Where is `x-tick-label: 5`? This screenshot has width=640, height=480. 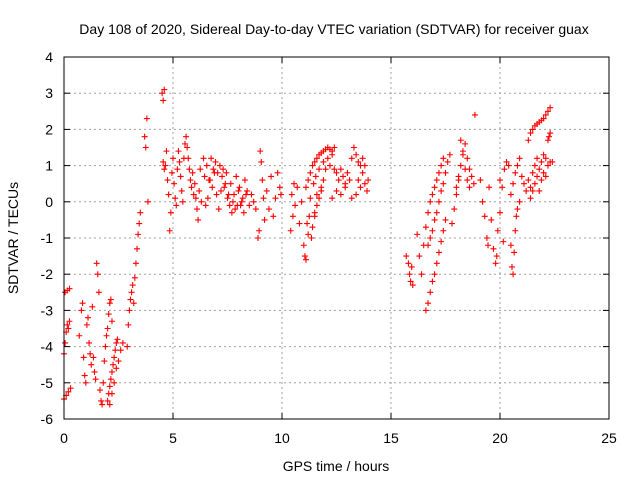
x-tick-label: 5 is located at coordinates (173, 438).